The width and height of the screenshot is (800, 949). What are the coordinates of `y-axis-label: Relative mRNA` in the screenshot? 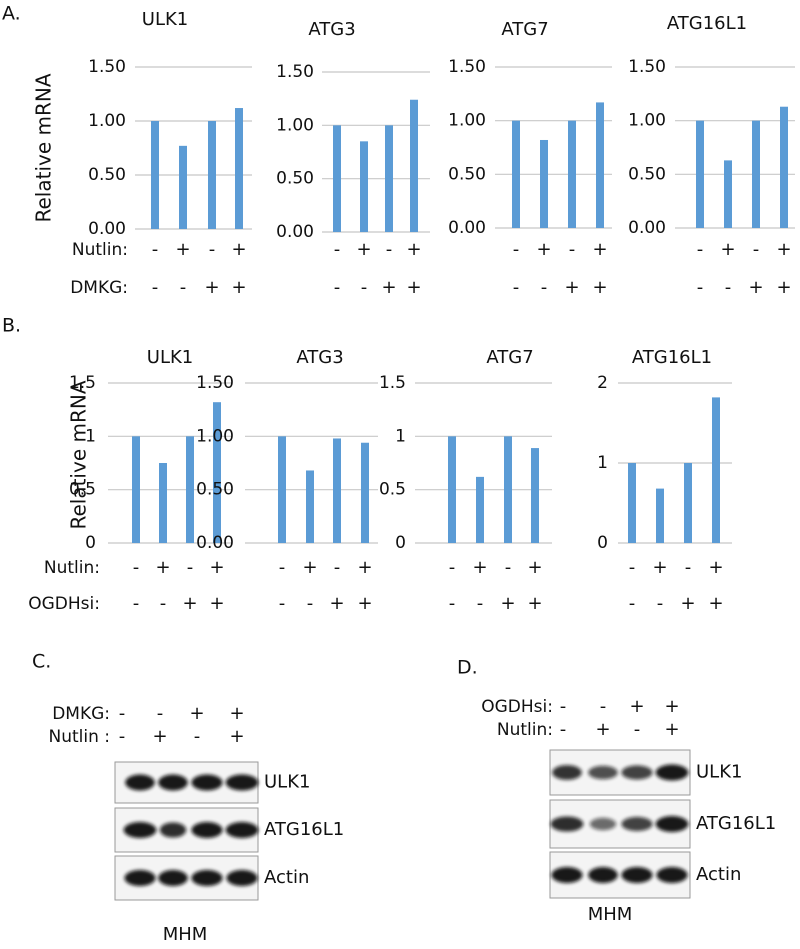 It's located at (44, 147).